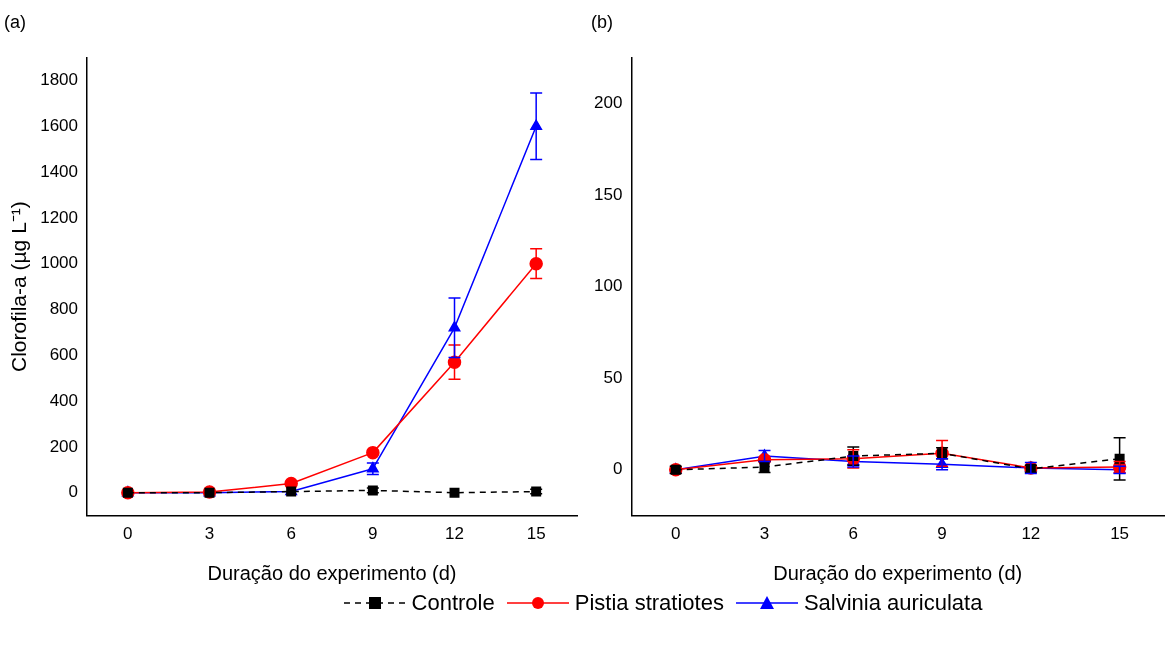  I want to click on y-axis-title: Clorofila-a (µg L⁻¹), so click(19, 287).